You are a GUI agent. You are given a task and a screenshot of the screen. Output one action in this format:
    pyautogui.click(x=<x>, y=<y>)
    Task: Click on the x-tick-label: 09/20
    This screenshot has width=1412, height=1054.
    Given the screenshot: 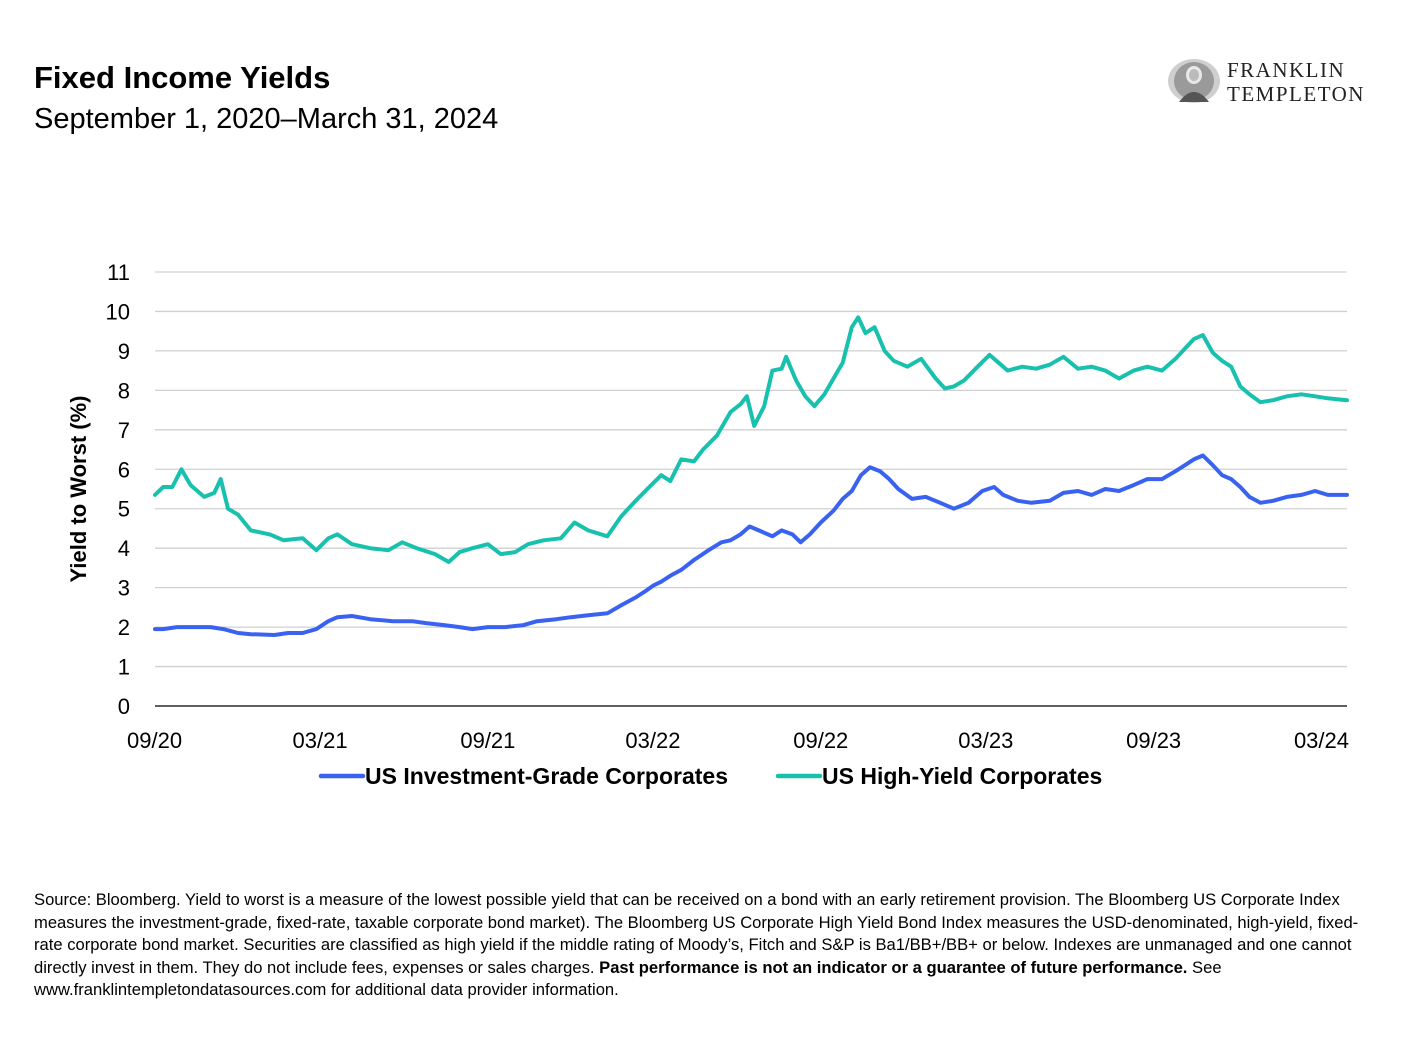 What is the action you would take?
    pyautogui.click(x=154, y=740)
    